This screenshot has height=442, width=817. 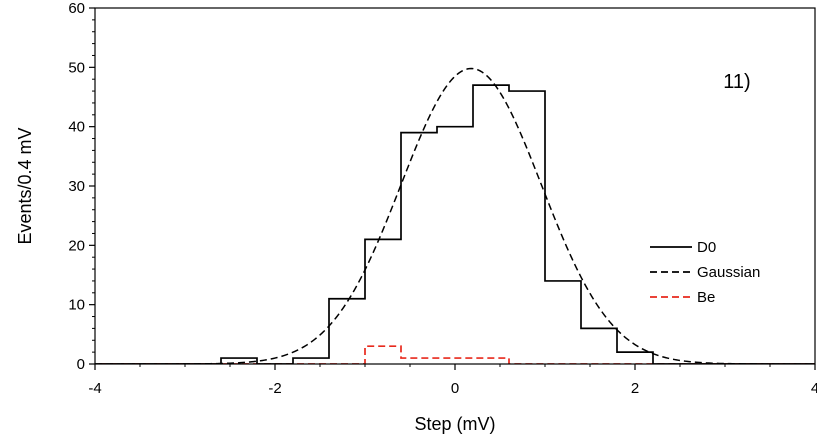 I want to click on y-tick-label: 30, so click(x=76, y=186).